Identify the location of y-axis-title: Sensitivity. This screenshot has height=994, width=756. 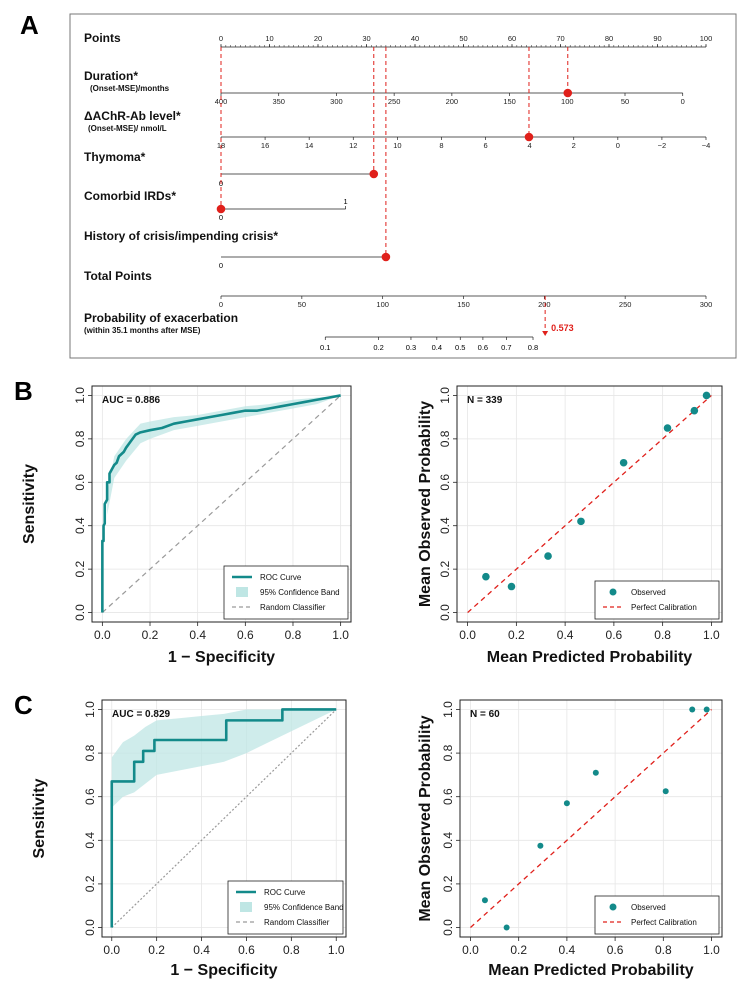
(39, 818).